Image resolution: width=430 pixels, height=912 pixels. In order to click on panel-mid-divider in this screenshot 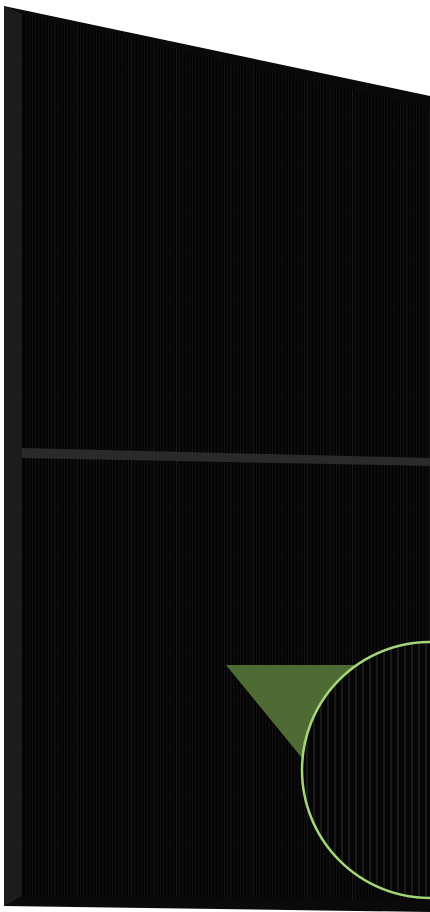, I will do `click(226, 457)`.